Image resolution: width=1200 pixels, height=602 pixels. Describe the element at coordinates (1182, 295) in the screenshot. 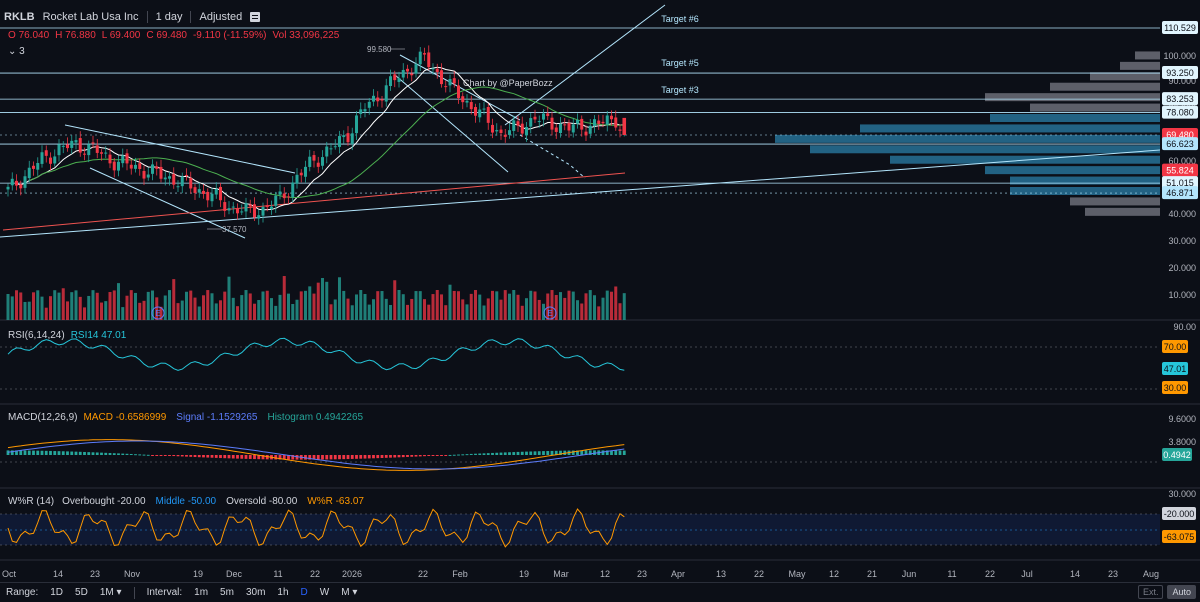

I see `price-axis-tick: 10.000` at that location.